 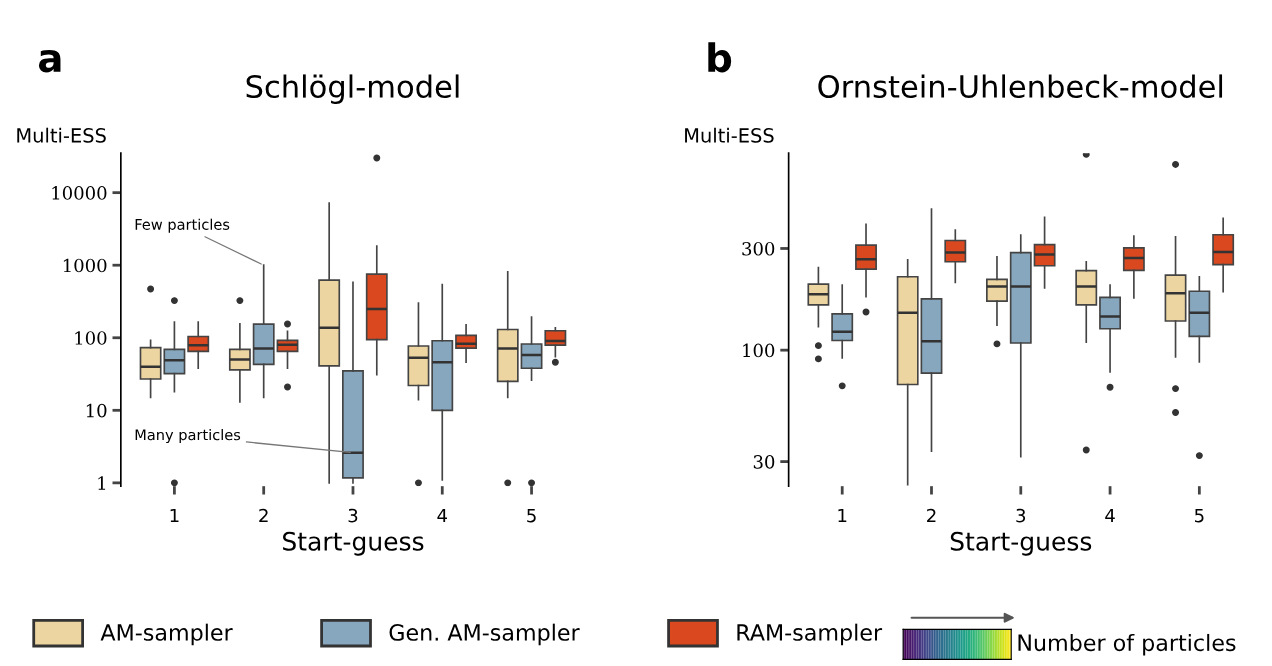 I want to click on y-tick-label: 1, so click(x=102, y=483).